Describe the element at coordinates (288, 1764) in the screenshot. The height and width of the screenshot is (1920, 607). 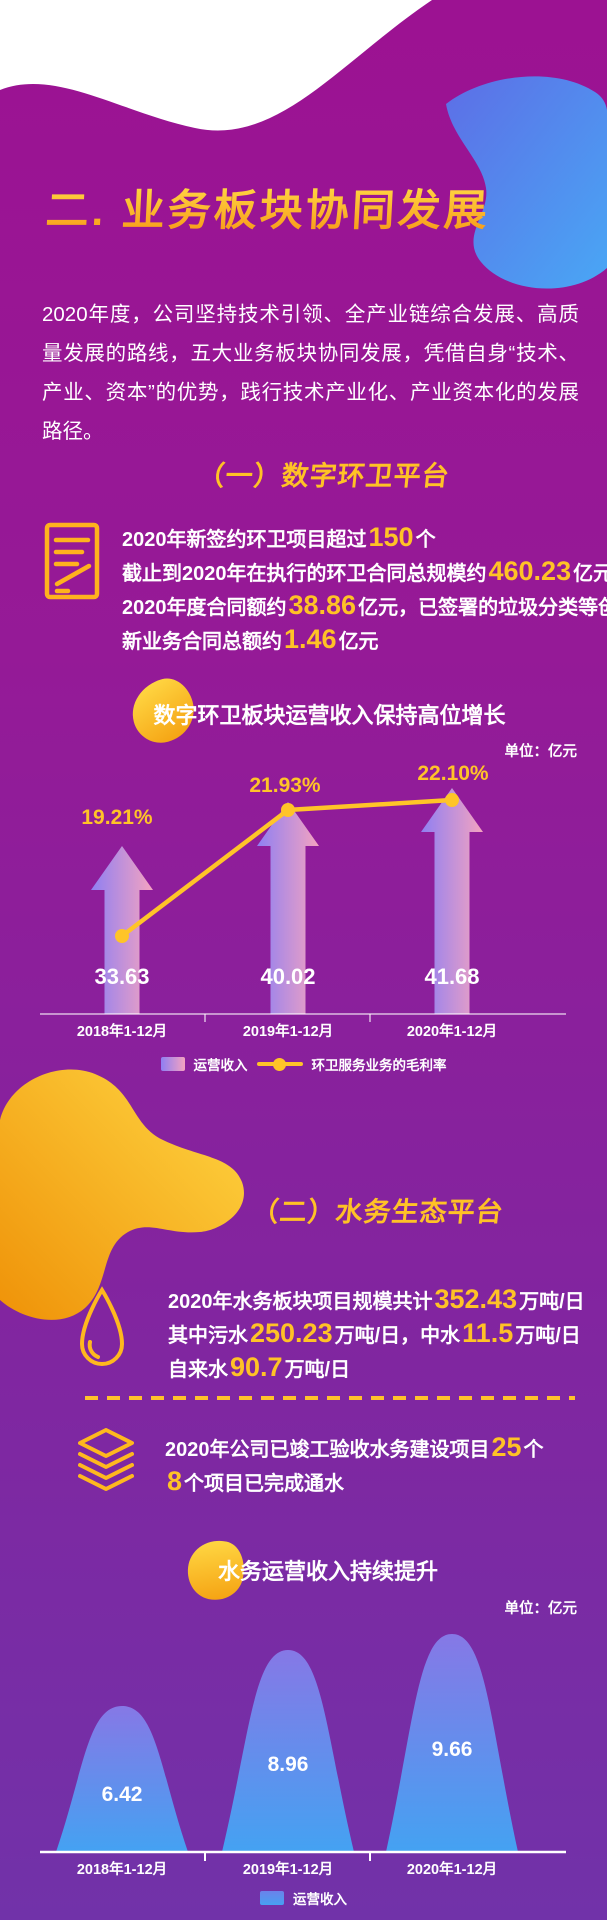
I see `water-value-2019: 8.96` at that location.